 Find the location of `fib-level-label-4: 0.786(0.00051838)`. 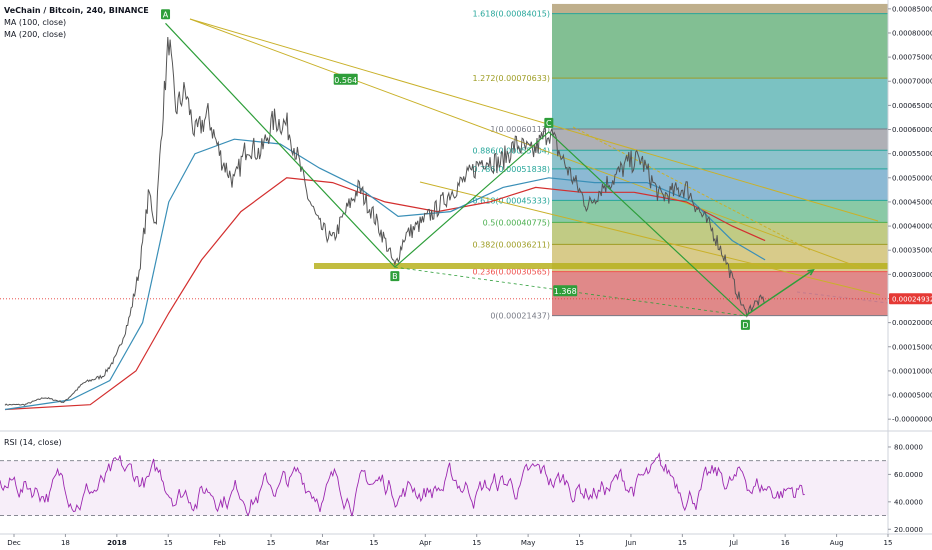

fib-level-label-4: 0.786(0.00051838) is located at coordinates (512, 169).